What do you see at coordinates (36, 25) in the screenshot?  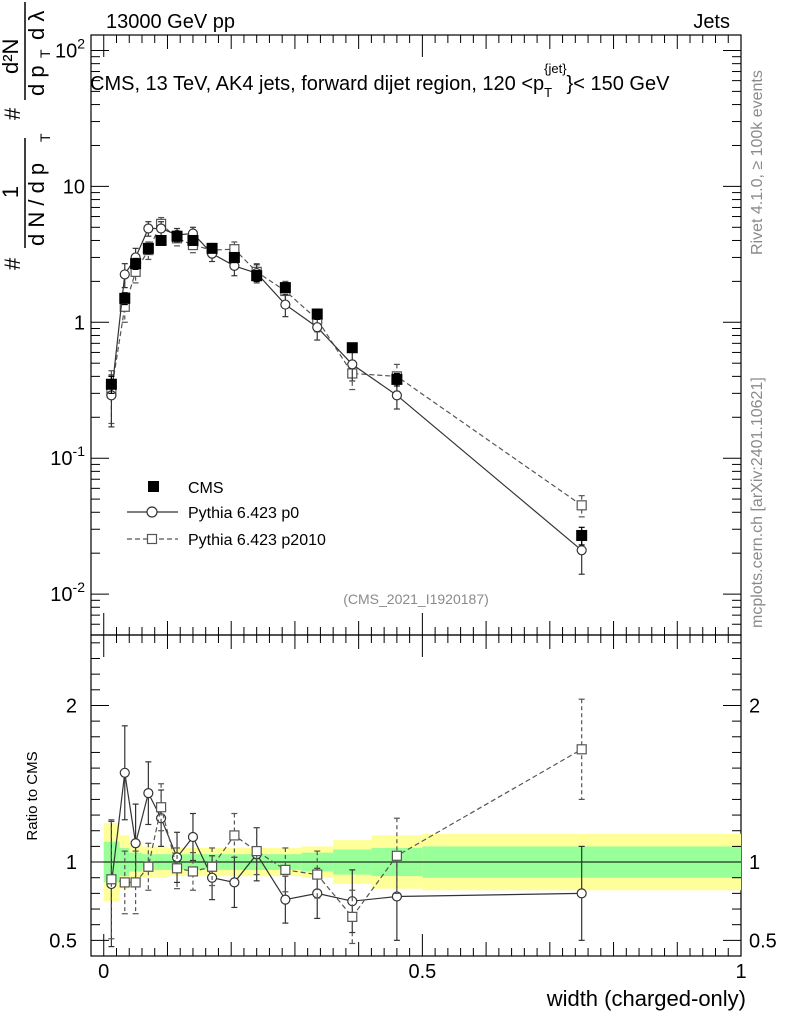 I see `svg-text: d λ` at bounding box center [36, 25].